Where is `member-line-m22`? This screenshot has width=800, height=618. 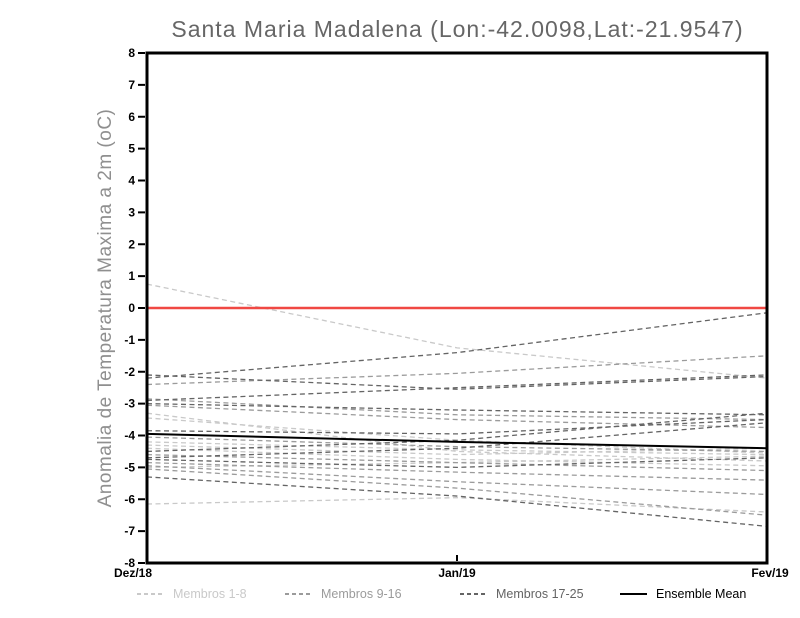
member-line-m22 is located at coordinates (457, 432).